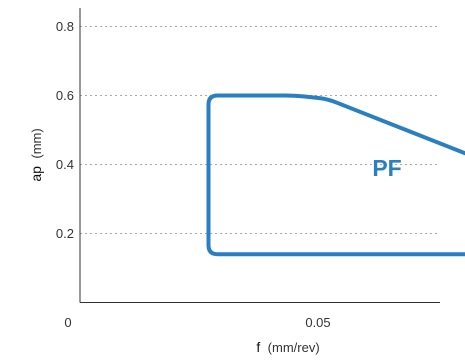 The width and height of the screenshot is (465, 363). What do you see at coordinates (386, 168) in the screenshot?
I see `pf-region-label: PF` at bounding box center [386, 168].